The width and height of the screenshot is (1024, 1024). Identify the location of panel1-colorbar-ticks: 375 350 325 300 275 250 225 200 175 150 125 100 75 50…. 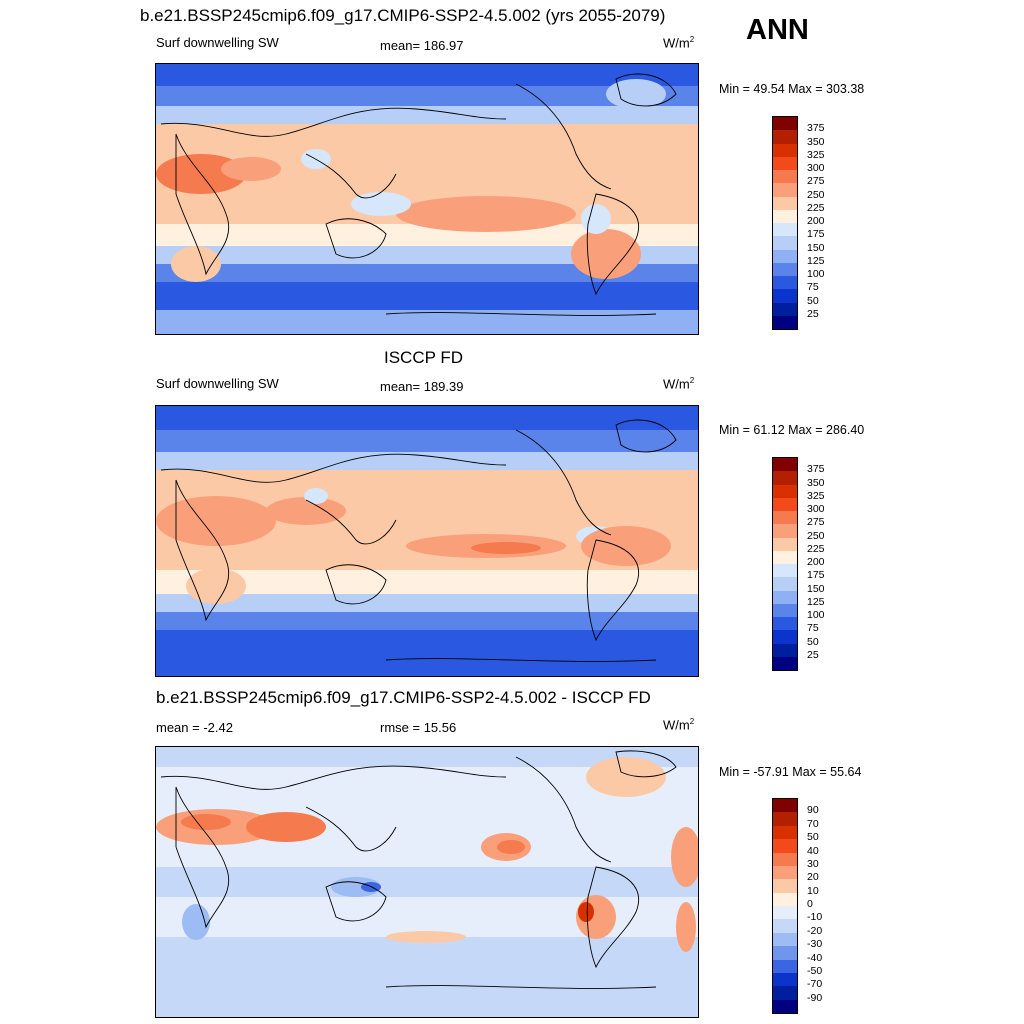
(827, 222).